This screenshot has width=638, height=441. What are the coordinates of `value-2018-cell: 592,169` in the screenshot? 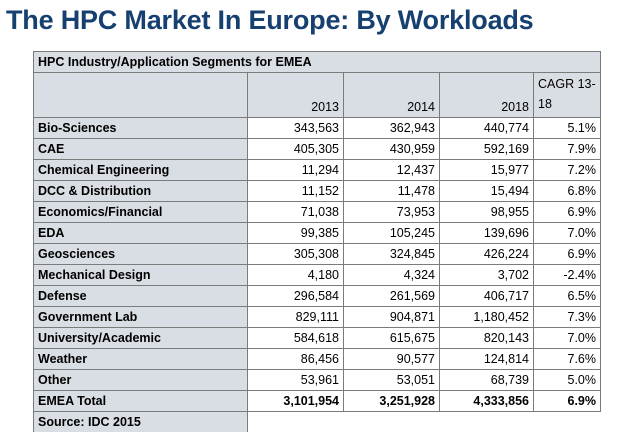 It's located at (486, 149).